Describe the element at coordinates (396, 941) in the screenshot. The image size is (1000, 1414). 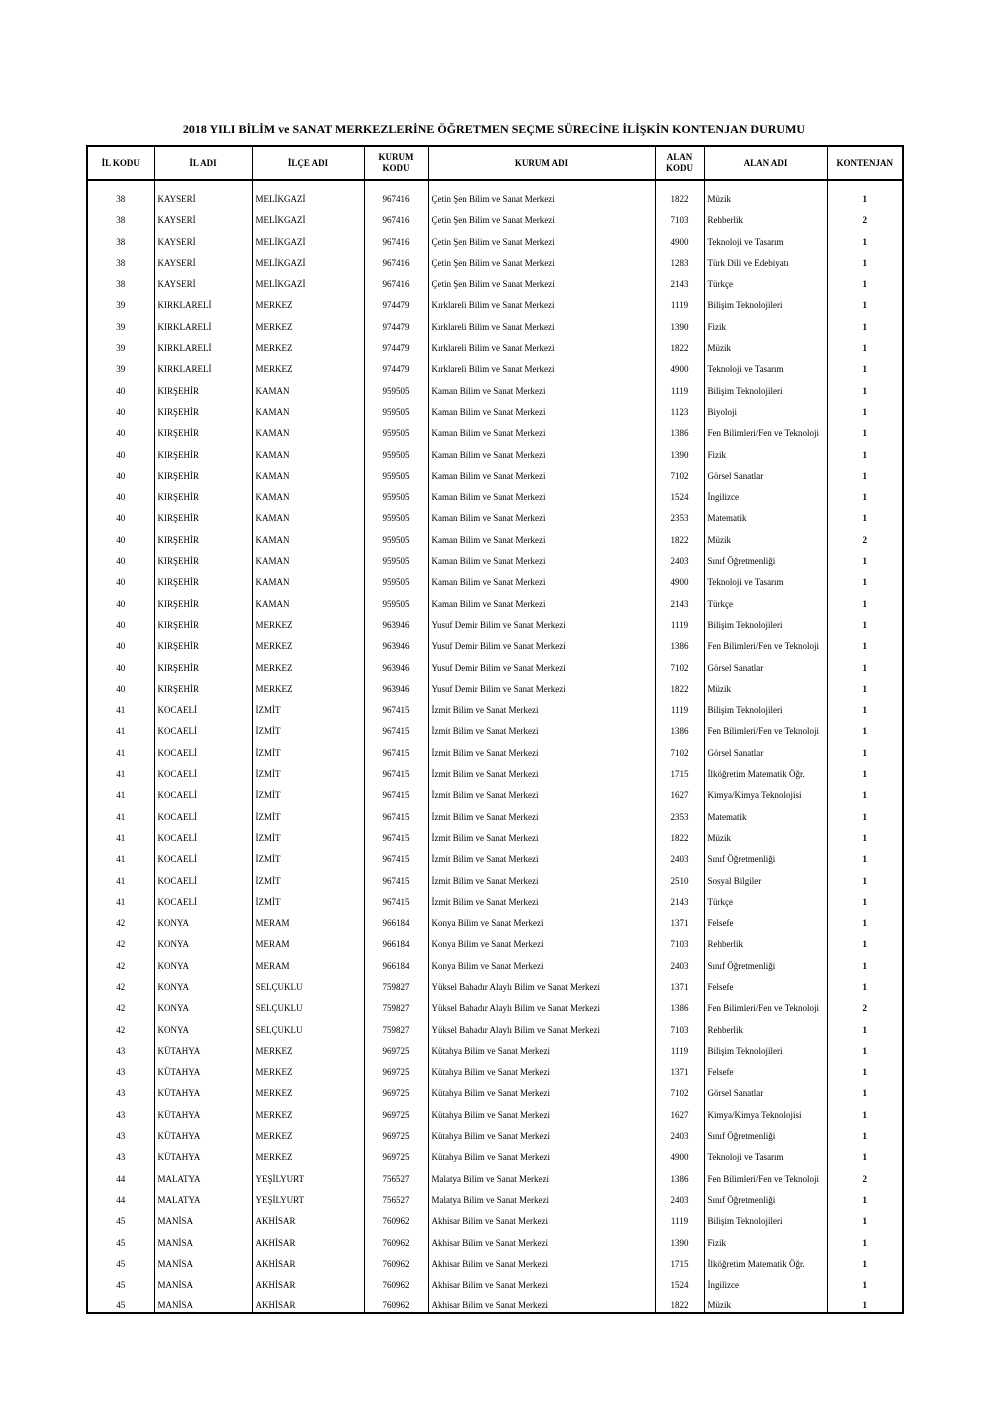
I see `table-cell: 966184` at that location.